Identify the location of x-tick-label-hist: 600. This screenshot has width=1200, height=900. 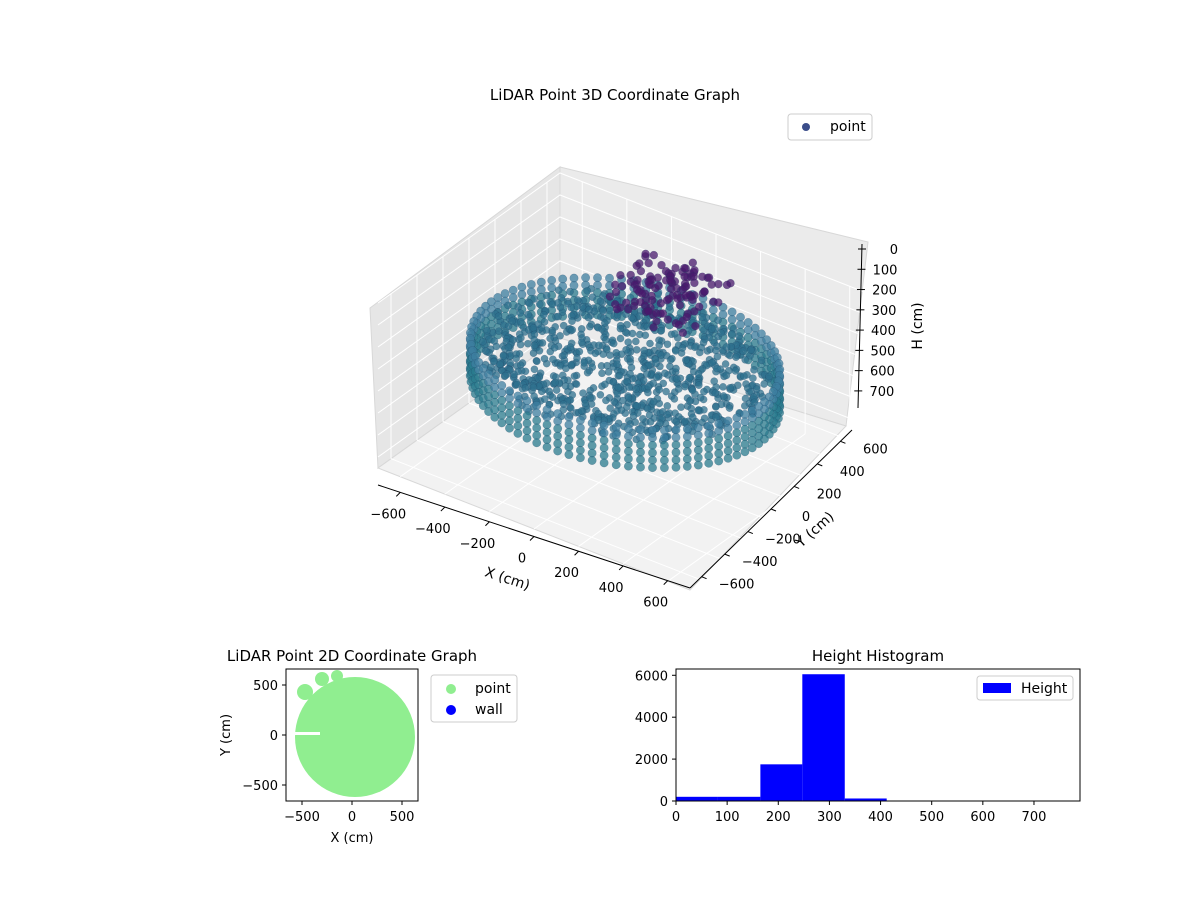
(982, 817).